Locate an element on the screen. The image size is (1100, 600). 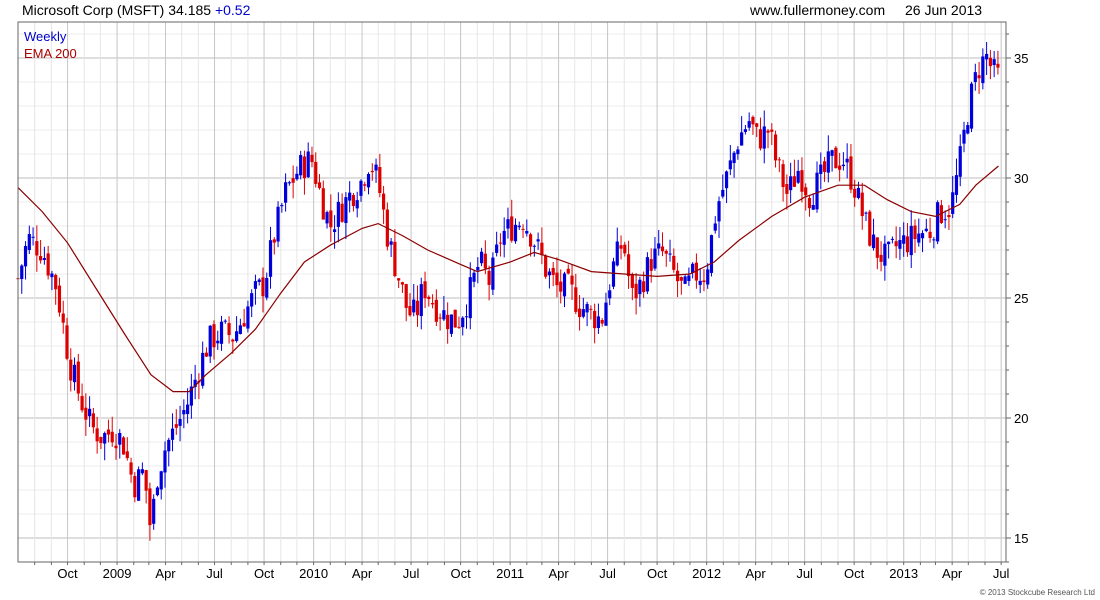
instrument-name: Microsoft Corp (MSFT) is located at coordinates (93, 10).